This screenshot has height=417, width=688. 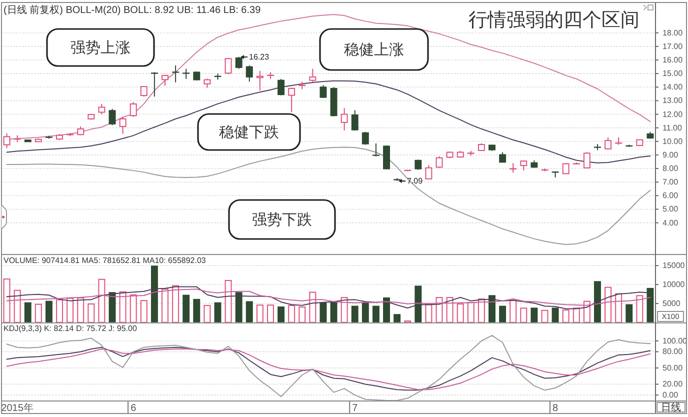 I want to click on y-tick-label: 50.00, so click(x=673, y=367).